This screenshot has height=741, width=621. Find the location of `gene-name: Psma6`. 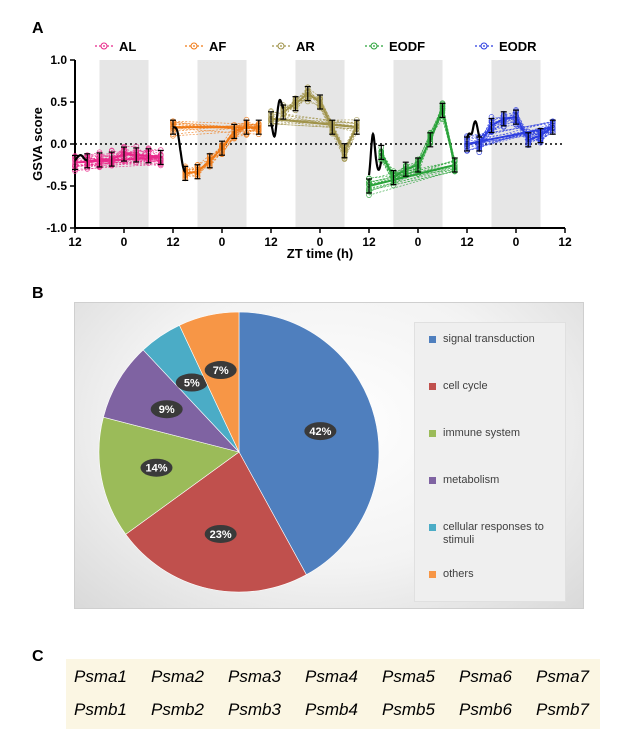

gene-name: Psma6 is located at coordinates (485, 676).